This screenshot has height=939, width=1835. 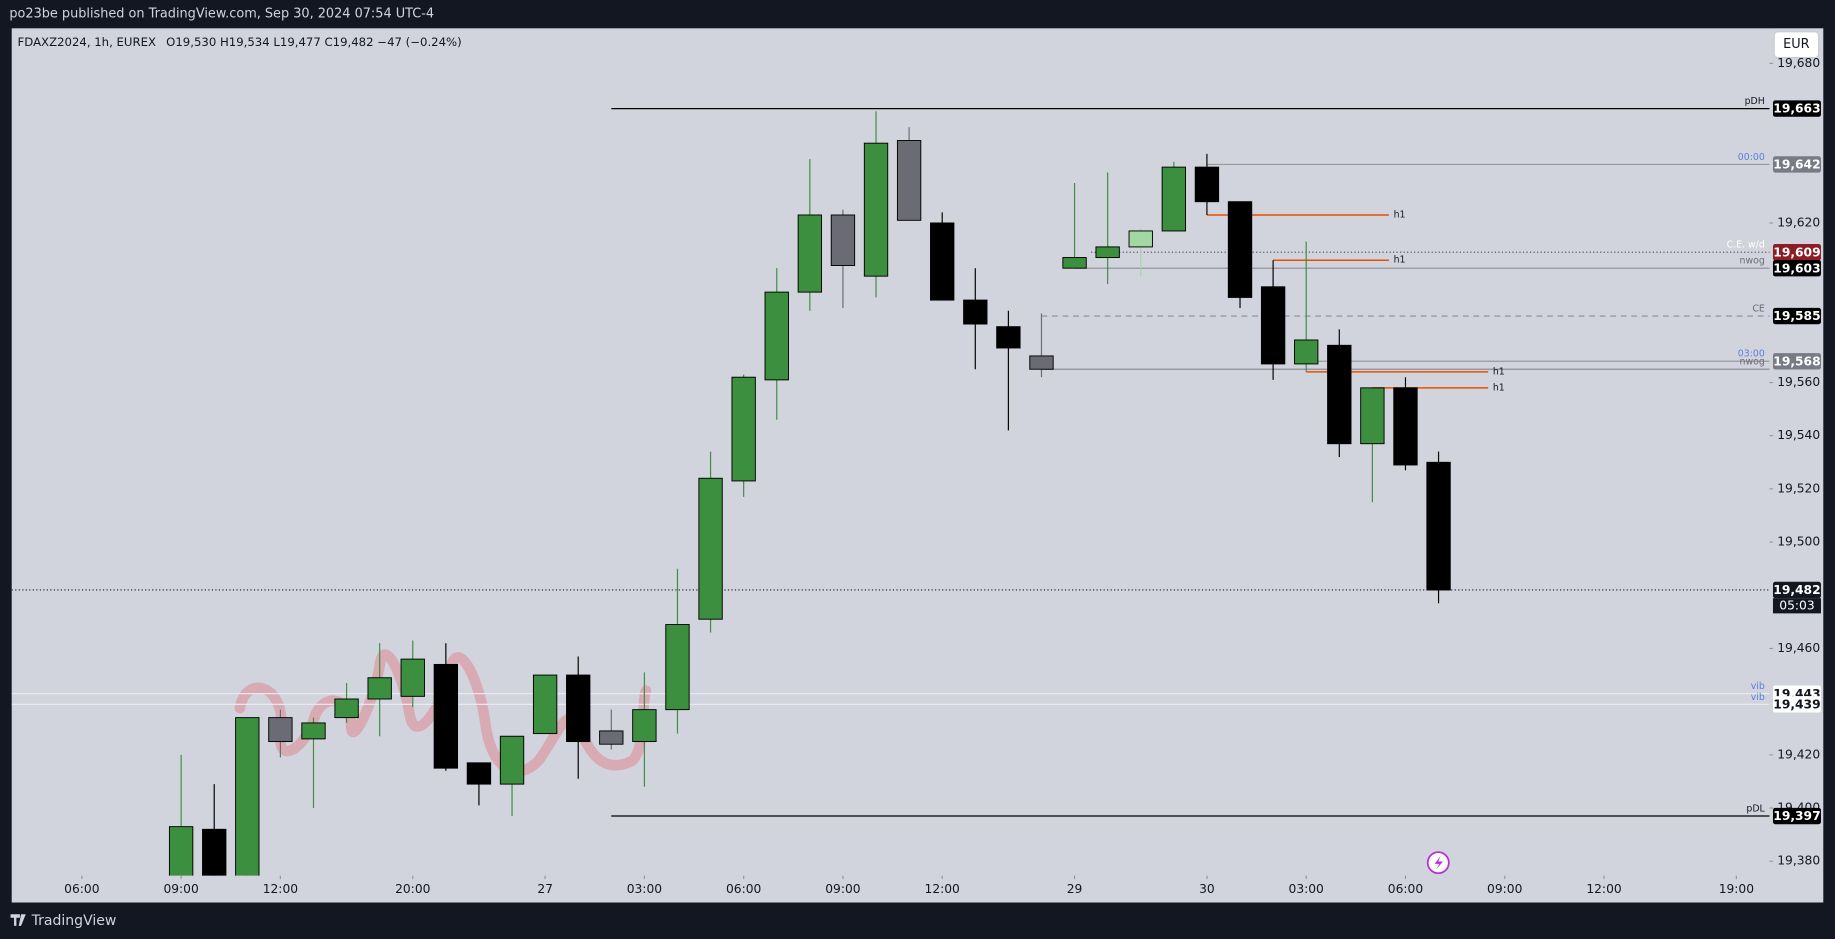 I want to click on symbol: FDAXZ2024, 1h, EUREX, so click(x=87, y=42).